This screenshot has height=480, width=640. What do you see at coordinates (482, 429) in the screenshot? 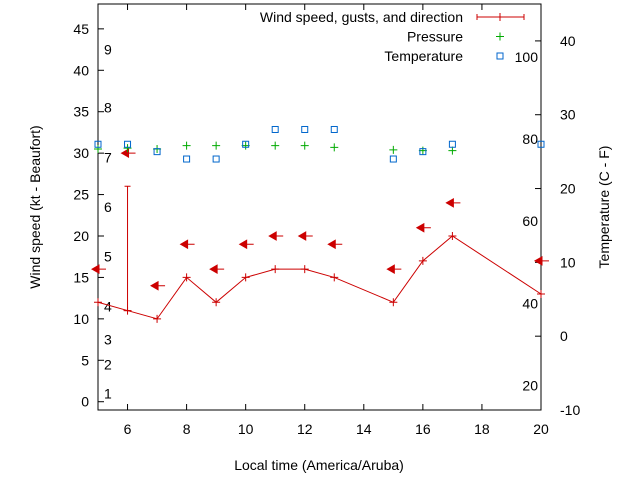
I see `x-tick-label: 18` at bounding box center [482, 429].